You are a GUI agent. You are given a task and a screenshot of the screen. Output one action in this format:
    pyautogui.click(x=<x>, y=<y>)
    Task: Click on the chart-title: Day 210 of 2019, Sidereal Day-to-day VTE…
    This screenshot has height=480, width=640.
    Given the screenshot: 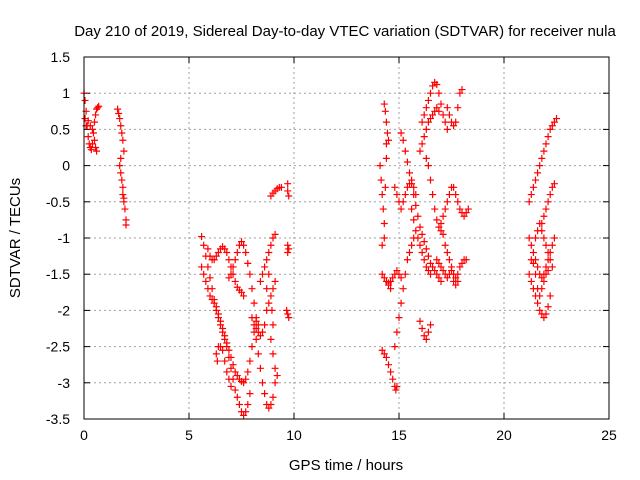 What is the action you would take?
    pyautogui.click(x=345, y=31)
    